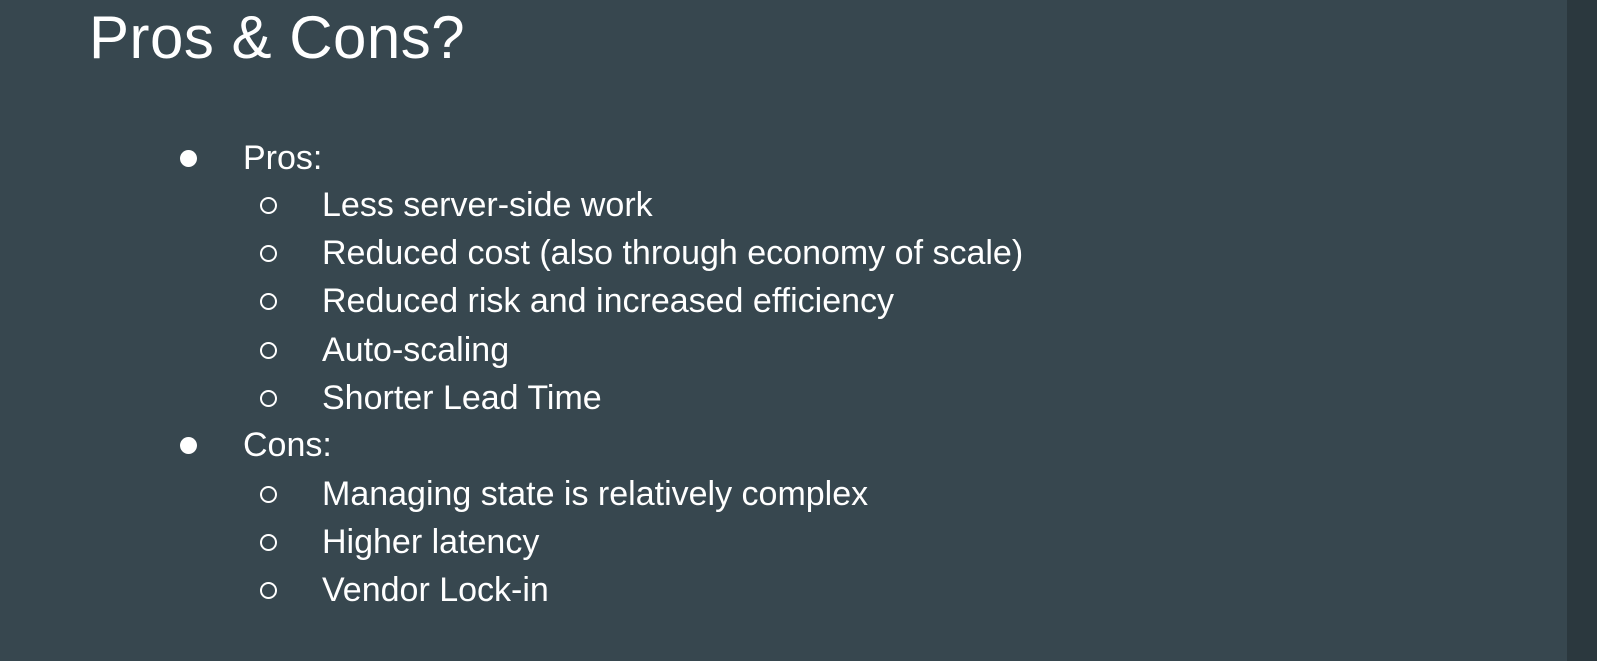 The height and width of the screenshot is (661, 1597). Describe the element at coordinates (435, 590) in the screenshot. I see `con-item-label: Vendor Lock-in` at that location.